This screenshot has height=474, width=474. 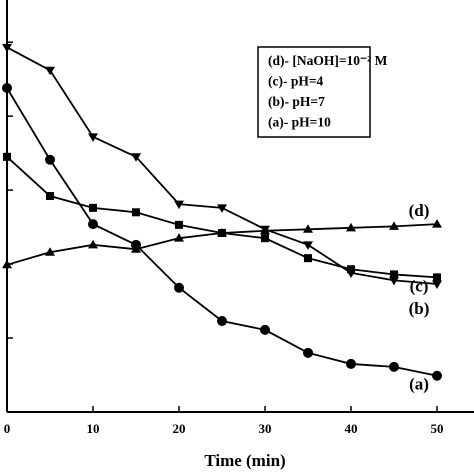 What do you see at coordinates (299, 122) in the screenshot?
I see `legend-entry: (a)- pH=10` at bounding box center [299, 122].